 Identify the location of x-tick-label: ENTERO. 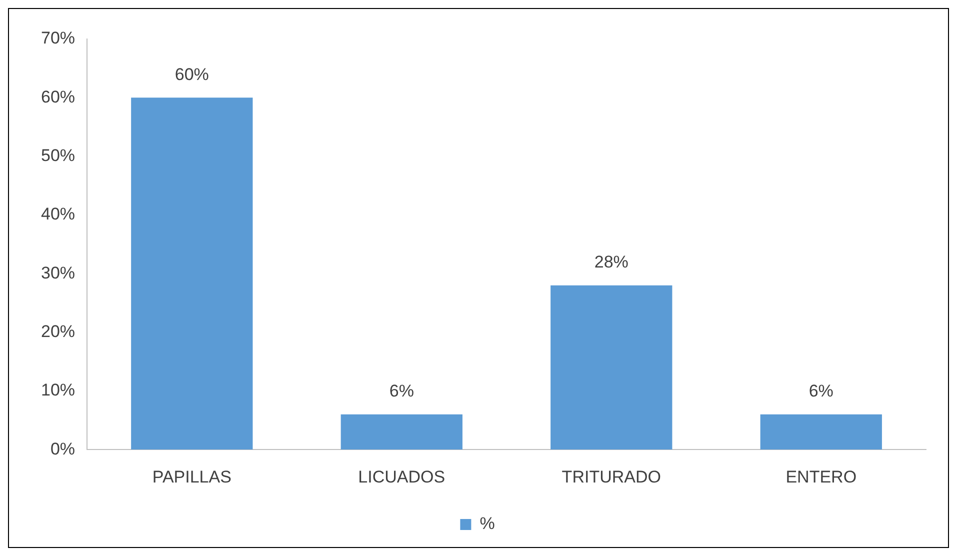
(821, 476).